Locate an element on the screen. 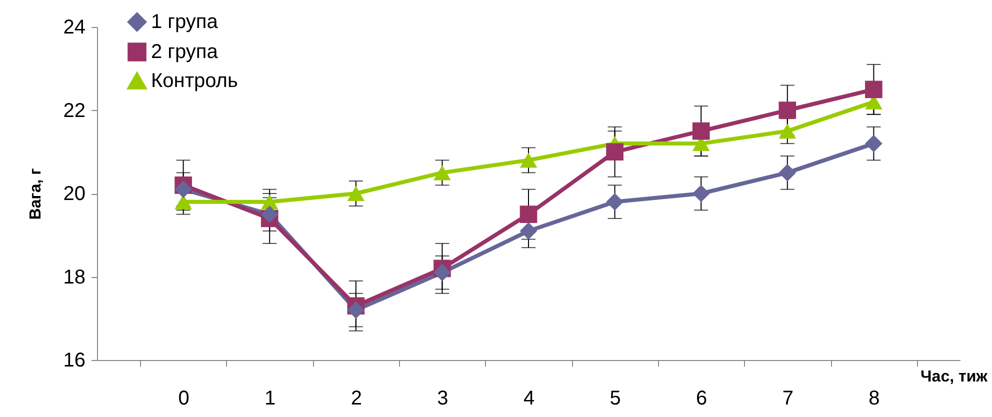  y-axis-title: Вага, г is located at coordinates (35, 194).